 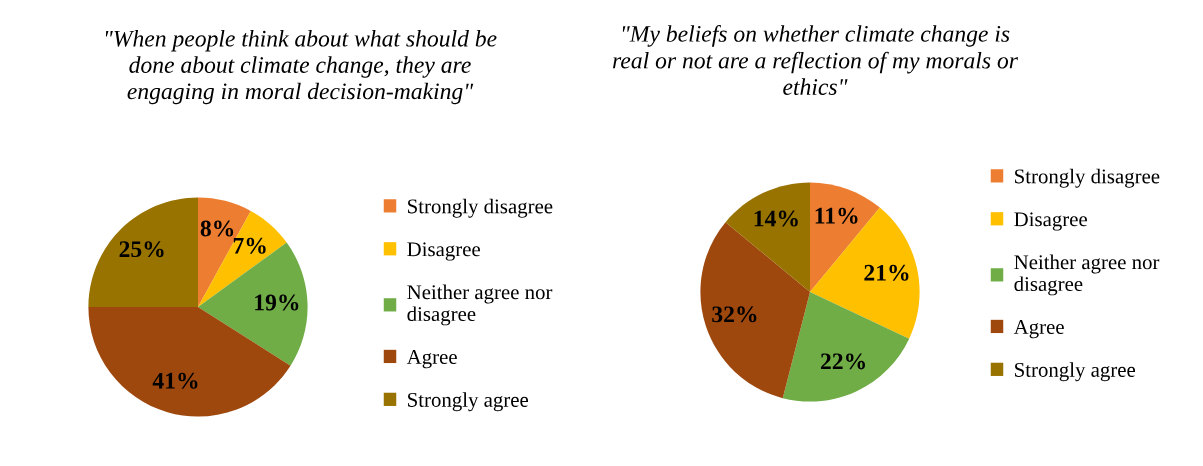 I want to click on data-label: 19%, so click(x=277, y=302).